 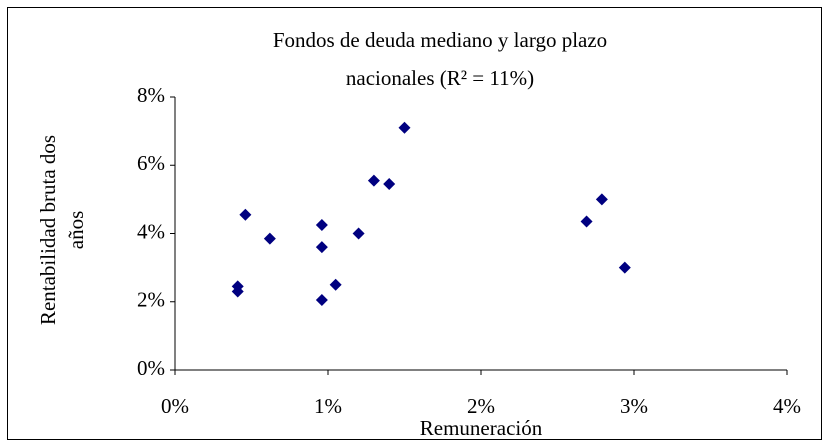 I want to click on x-tick-label: 0%, so click(x=175, y=406).